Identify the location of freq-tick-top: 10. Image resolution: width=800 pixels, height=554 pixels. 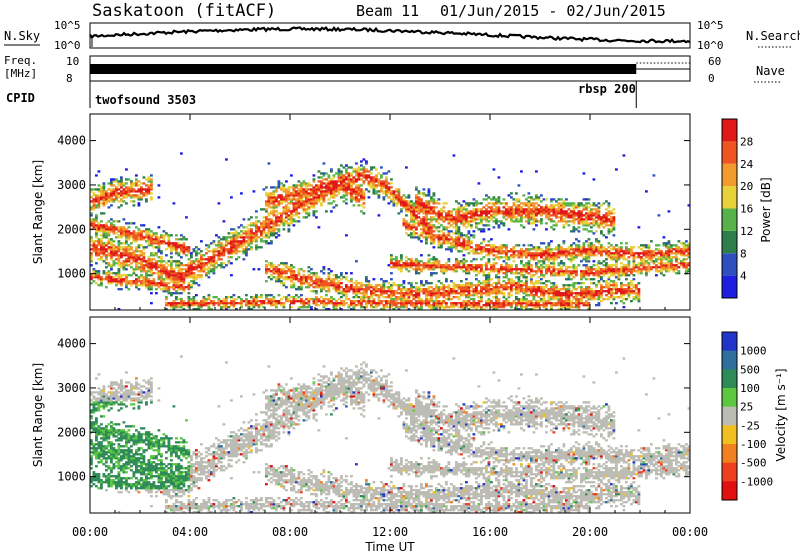
(72, 61).